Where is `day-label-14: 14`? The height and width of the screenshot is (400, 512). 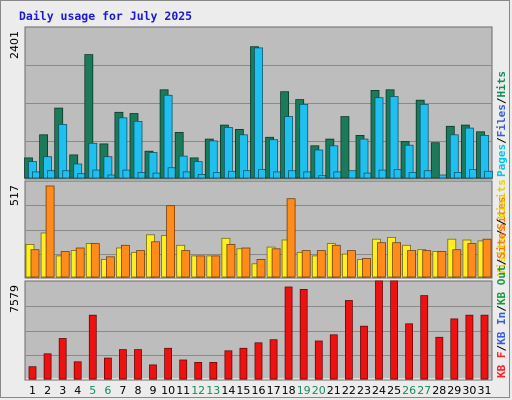
day-label-14: 14 is located at coordinates (228, 390).